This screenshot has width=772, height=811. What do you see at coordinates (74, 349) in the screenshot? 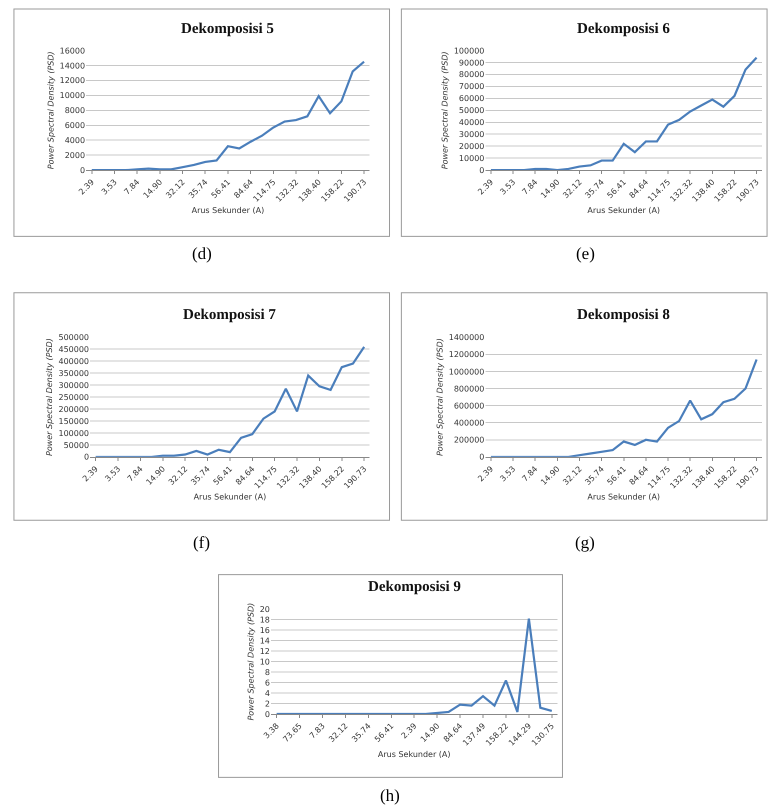
I see `y-tick-label: 450000` at bounding box center [74, 349].